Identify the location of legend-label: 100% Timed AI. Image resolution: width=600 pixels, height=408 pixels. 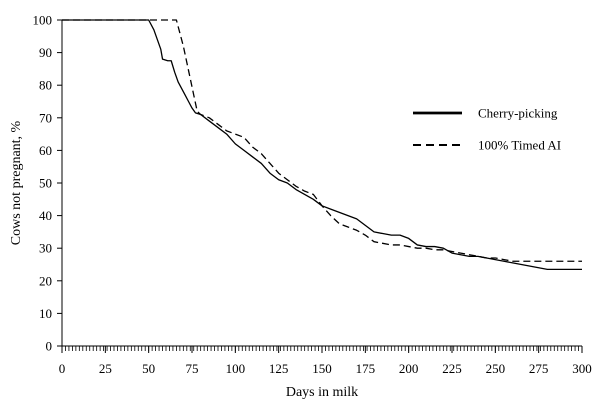
(519, 145).